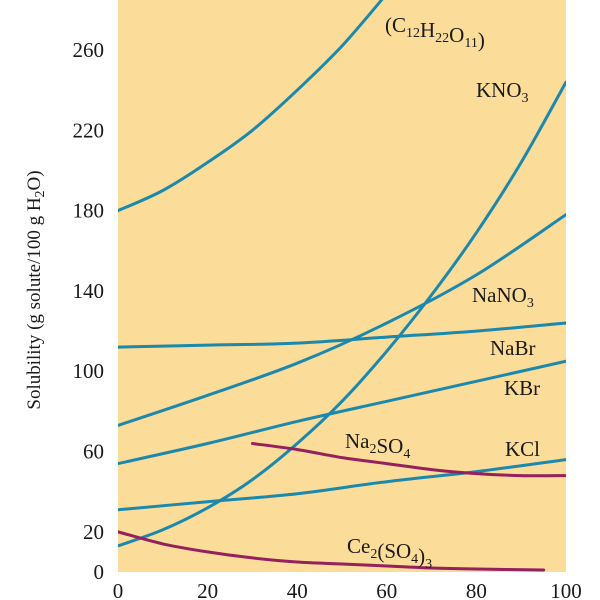 This screenshot has height=600, width=600. I want to click on curve-na2so4, so click(408, 460).